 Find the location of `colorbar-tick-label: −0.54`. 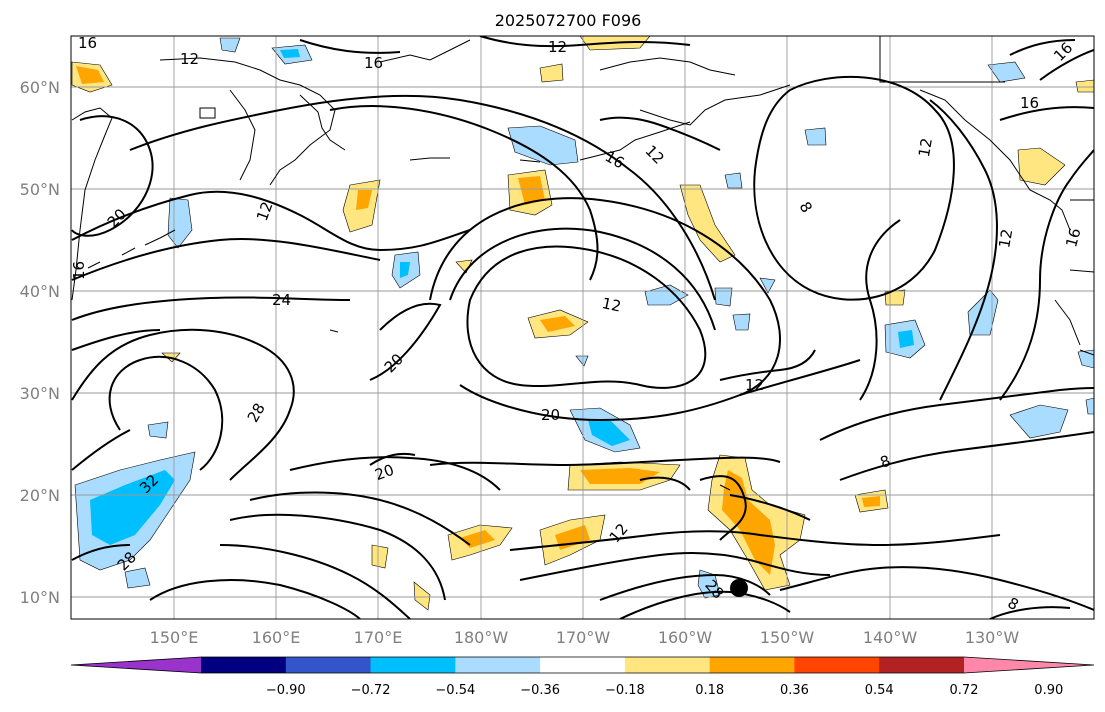

colorbar-tick-label: −0.54 is located at coordinates (455, 690).